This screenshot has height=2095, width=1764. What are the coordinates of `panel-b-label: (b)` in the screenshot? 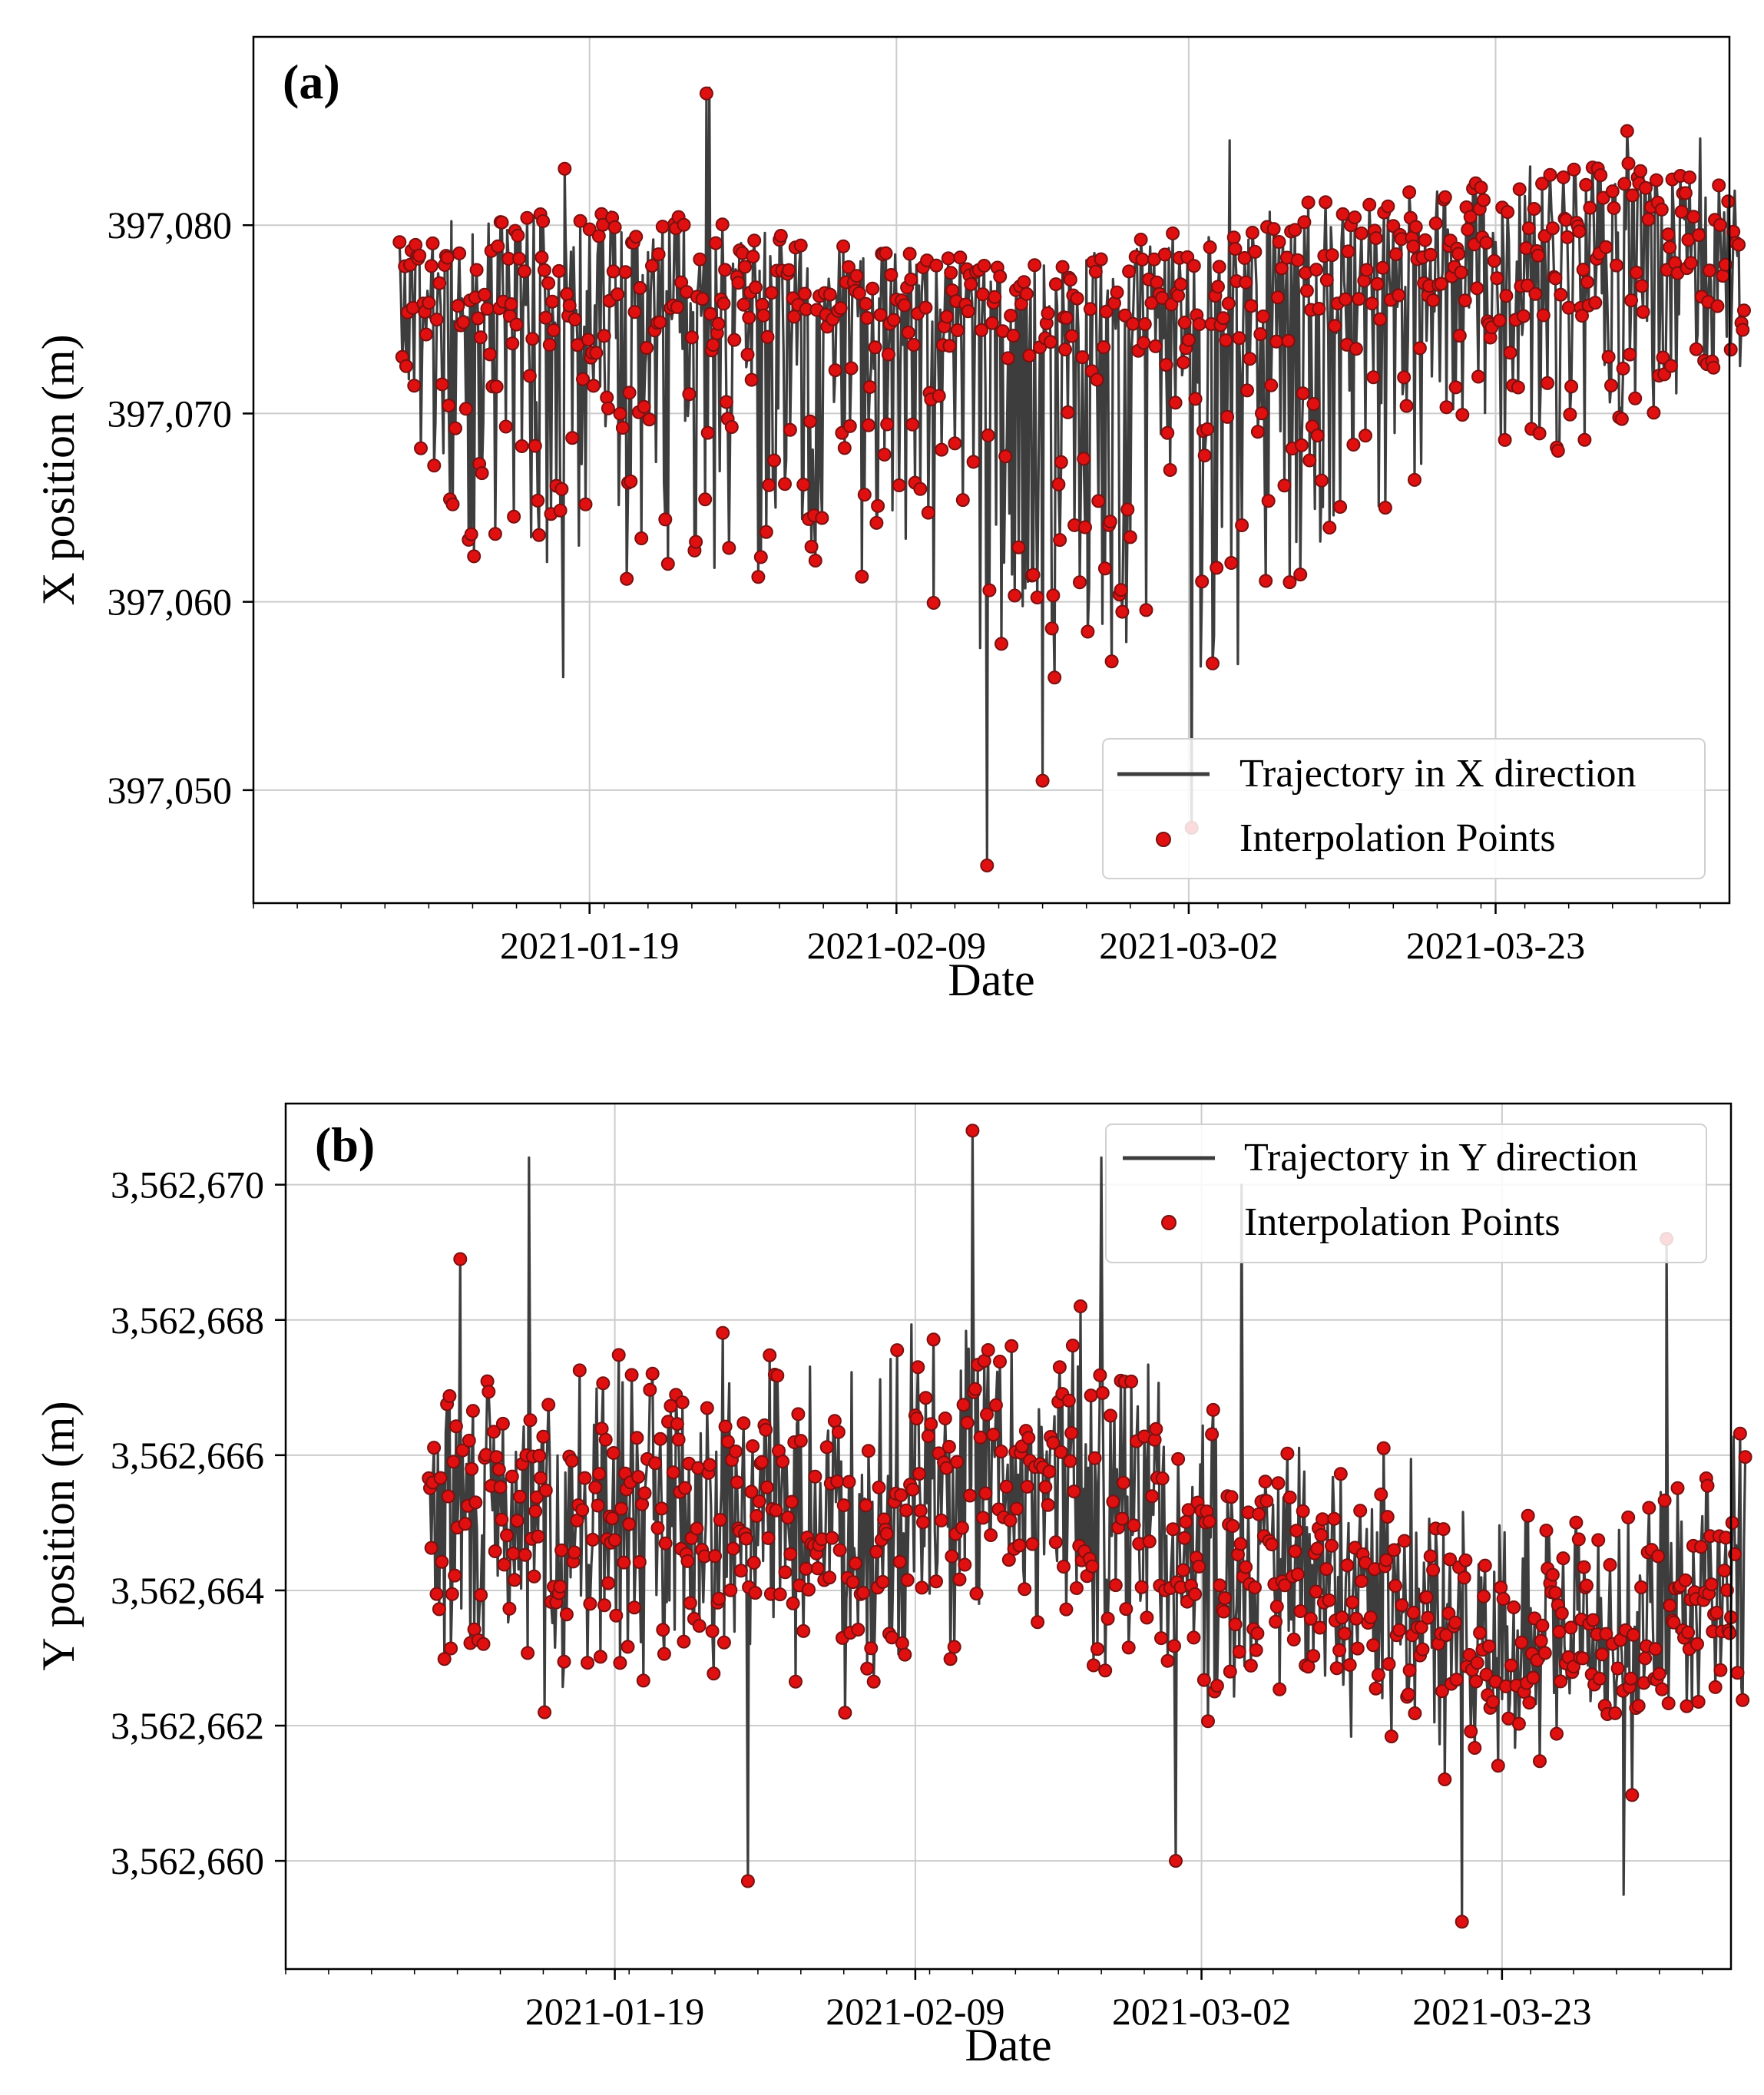 It's located at (345, 1144).